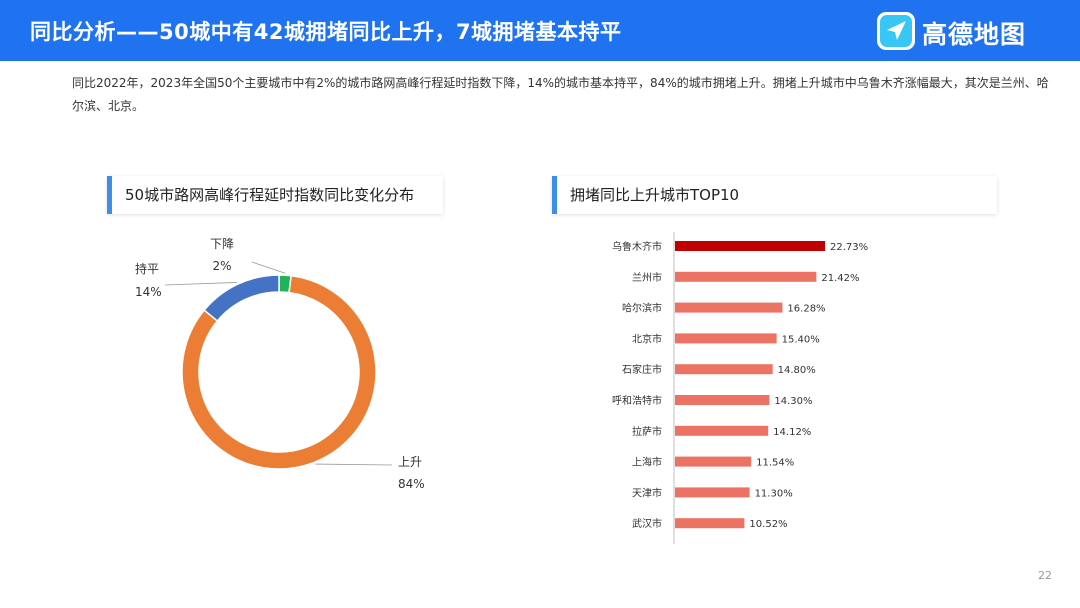 The height and width of the screenshot is (608, 1080). What do you see at coordinates (774, 195) in the screenshot?
I see `bar-chart-title: 拥堵同比上升城市TOP10` at bounding box center [774, 195].